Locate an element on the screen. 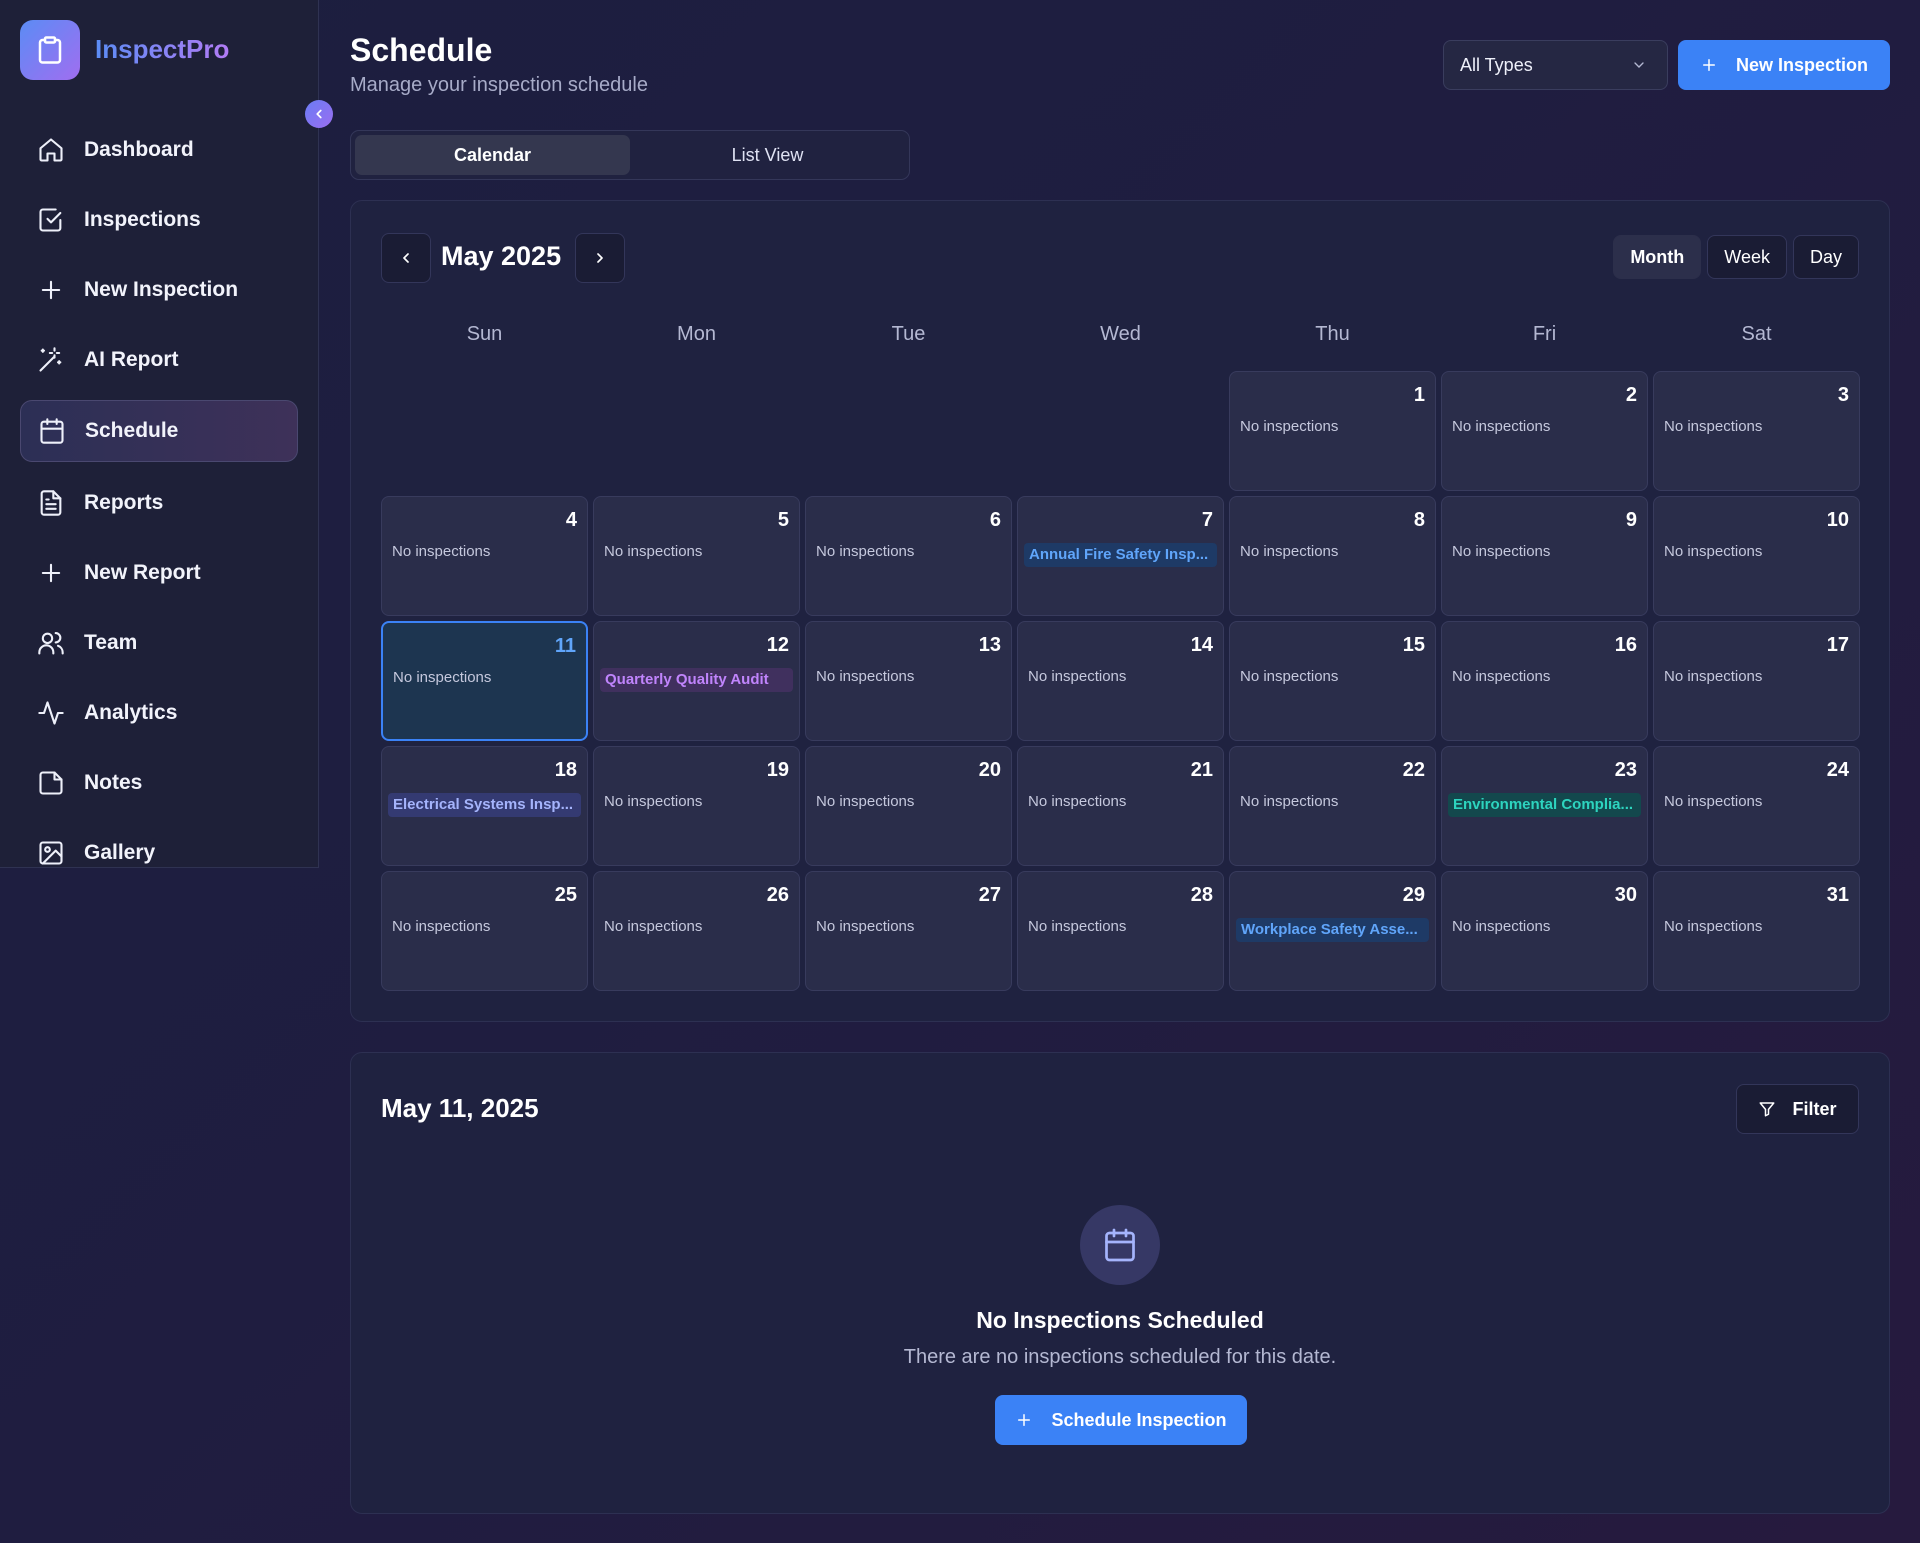 This screenshot has width=1920, height=1543. sidebar-item-label: Notes is located at coordinates (113, 782).